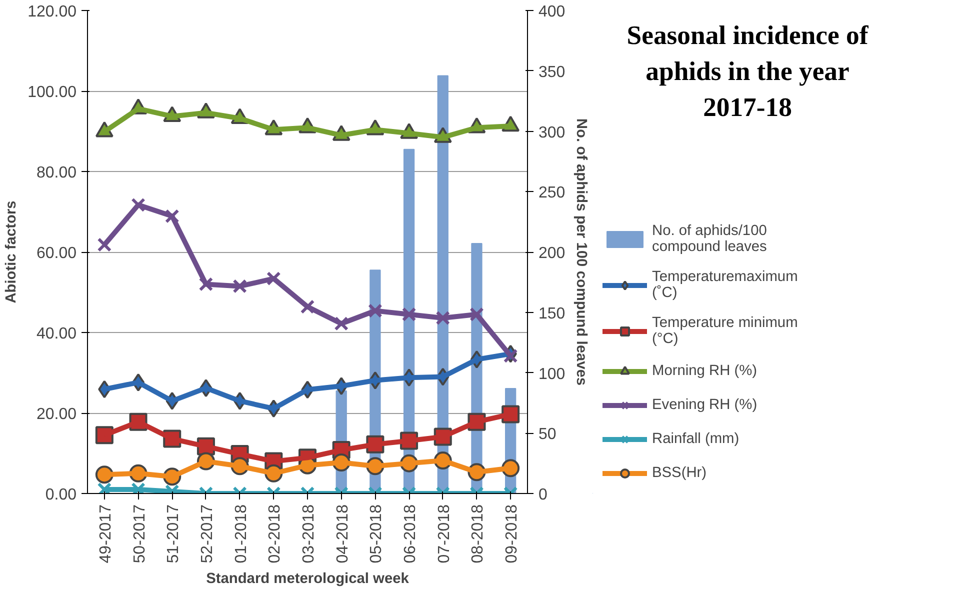 The width and height of the screenshot is (957, 594). What do you see at coordinates (411, 534) in the screenshot?
I see `x-tick-label: 06-2018` at bounding box center [411, 534].